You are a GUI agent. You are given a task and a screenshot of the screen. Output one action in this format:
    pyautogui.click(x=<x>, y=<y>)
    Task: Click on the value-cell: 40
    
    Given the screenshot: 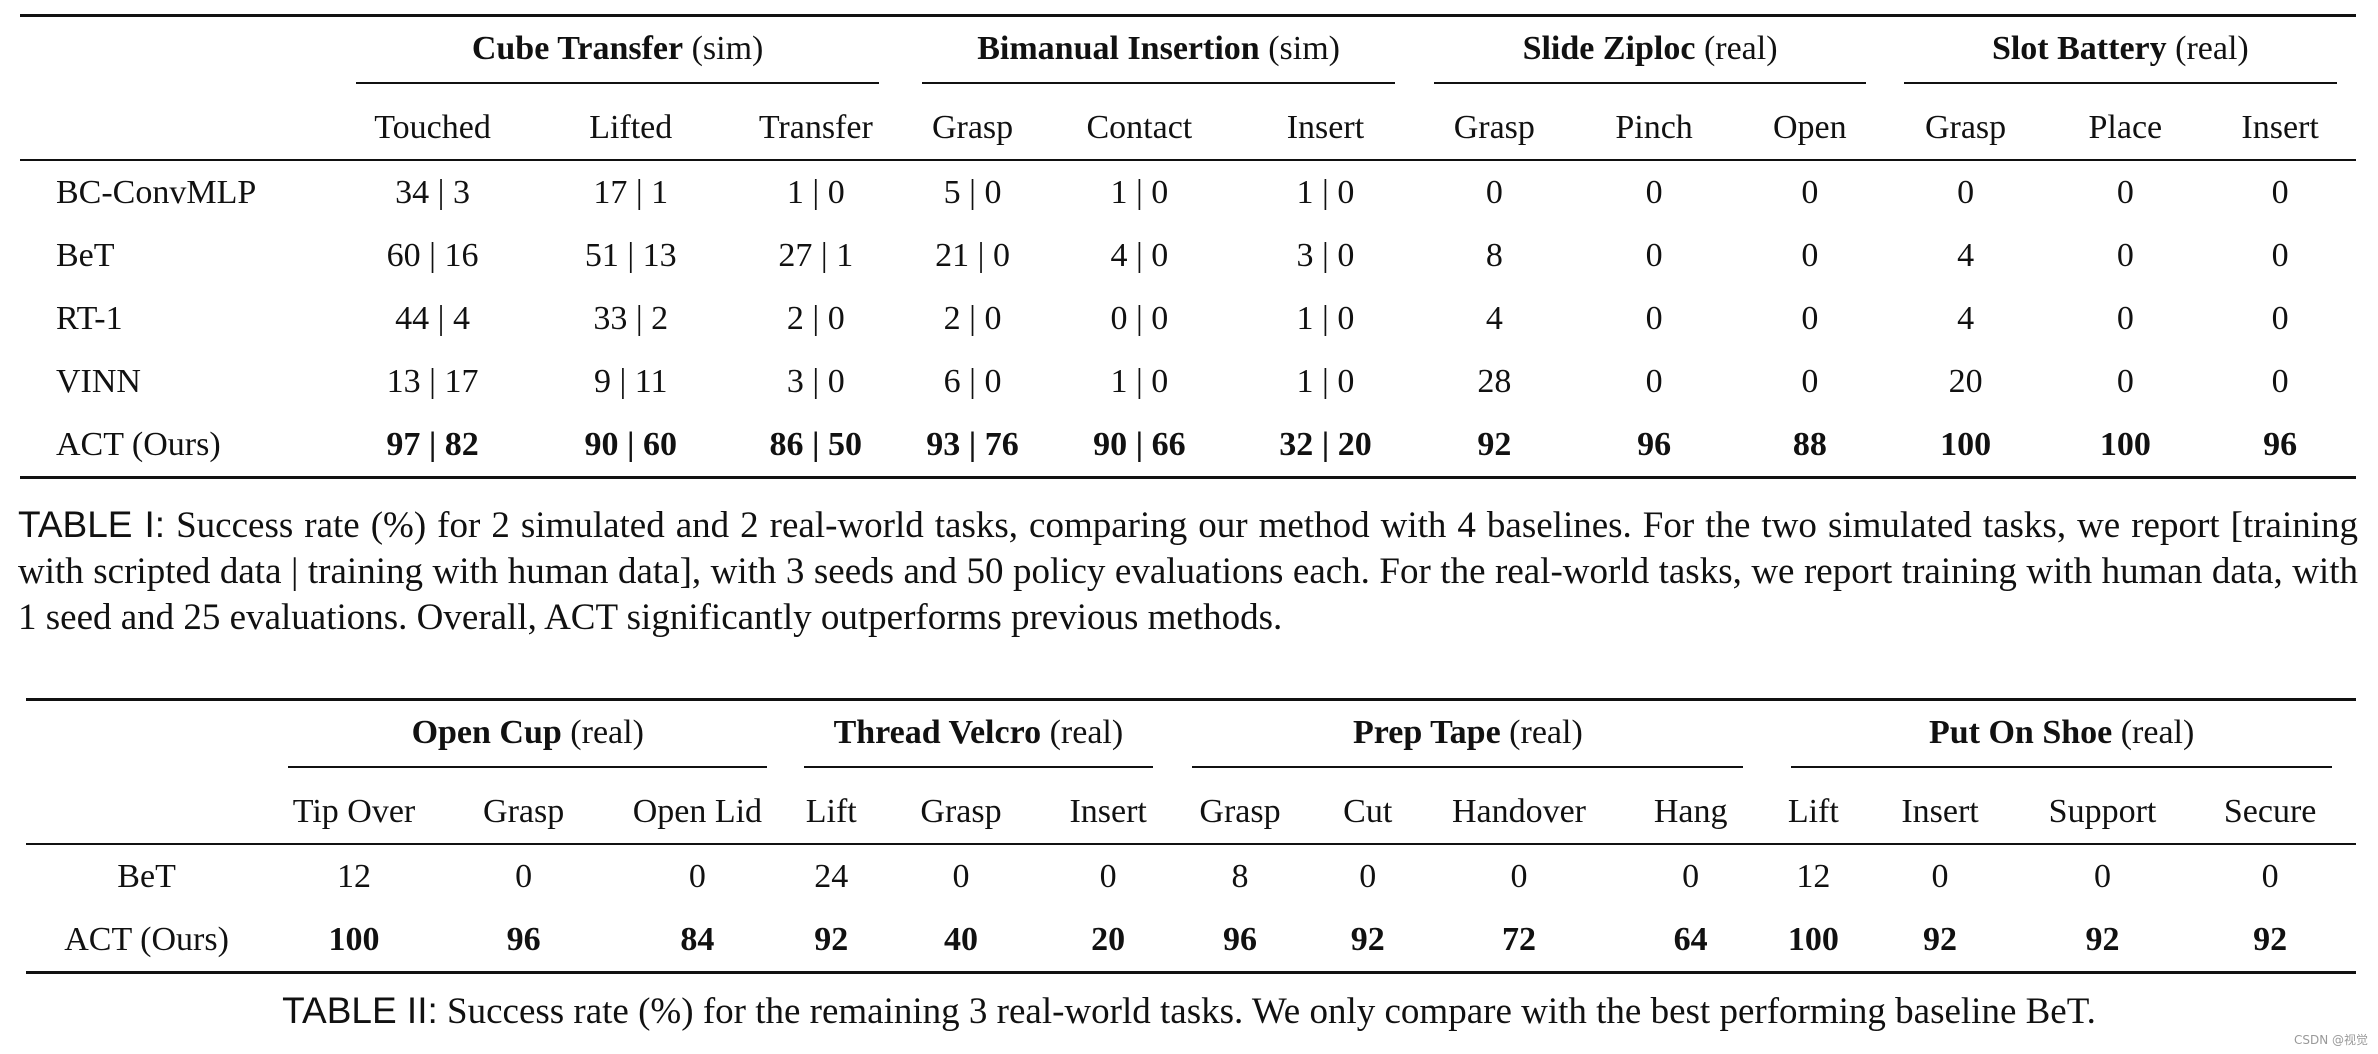 What is the action you would take?
    pyautogui.click(x=961, y=939)
    